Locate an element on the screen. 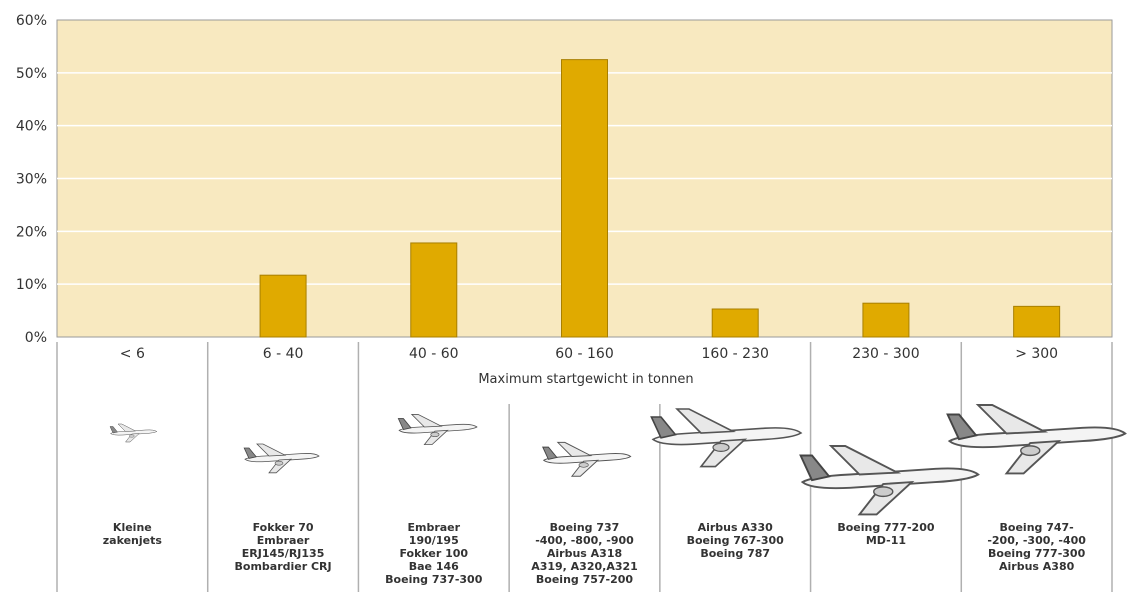 Image resolution: width=1131 pixels, height=592 pixels. y-tick-label: 40% is located at coordinates (31, 127).